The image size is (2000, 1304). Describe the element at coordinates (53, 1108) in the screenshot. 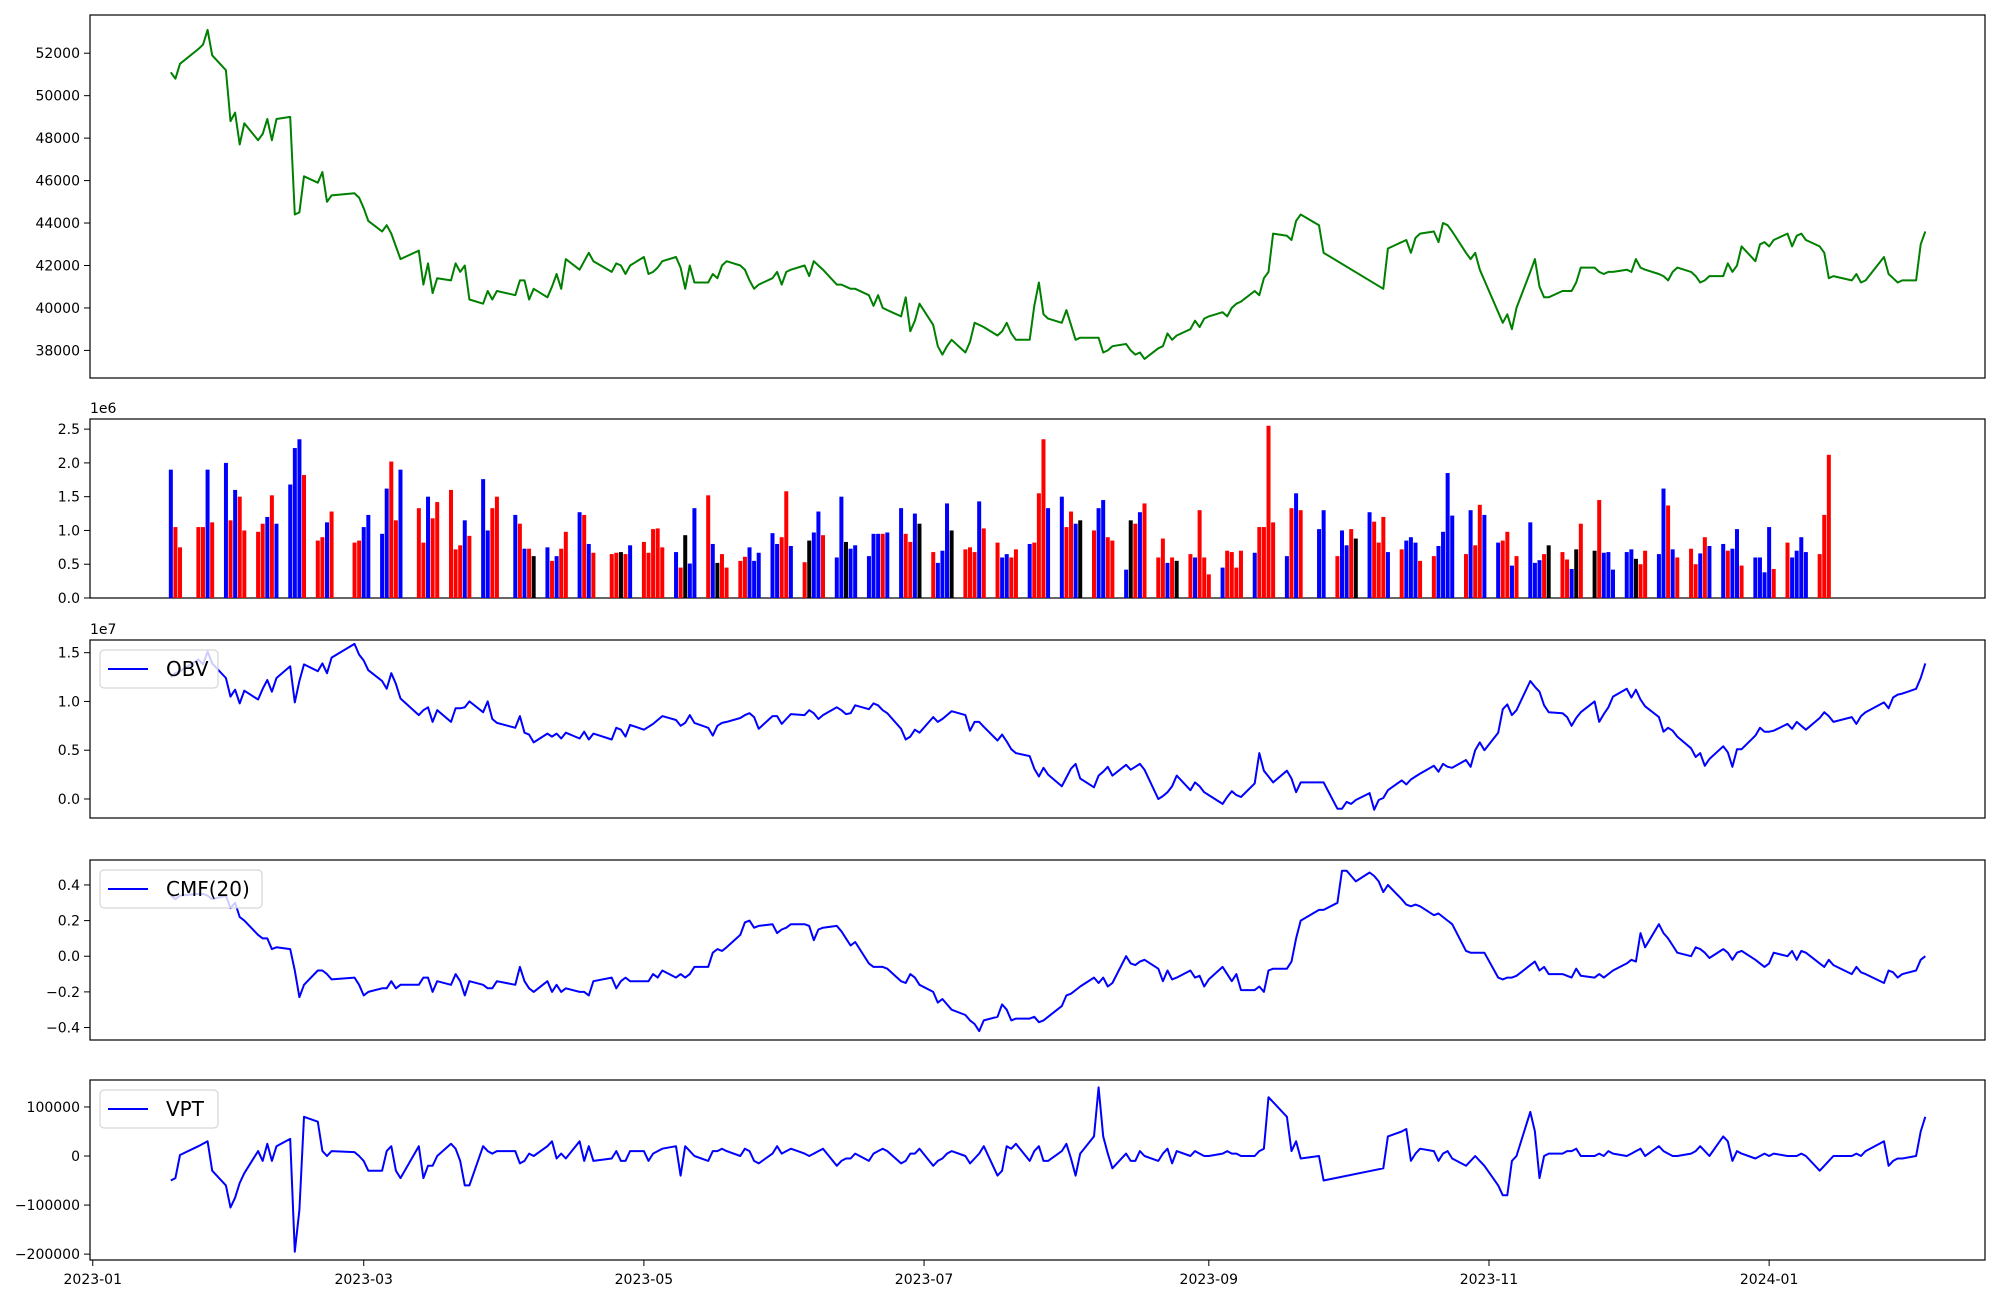

I see `y-tick-label: 100000` at that location.